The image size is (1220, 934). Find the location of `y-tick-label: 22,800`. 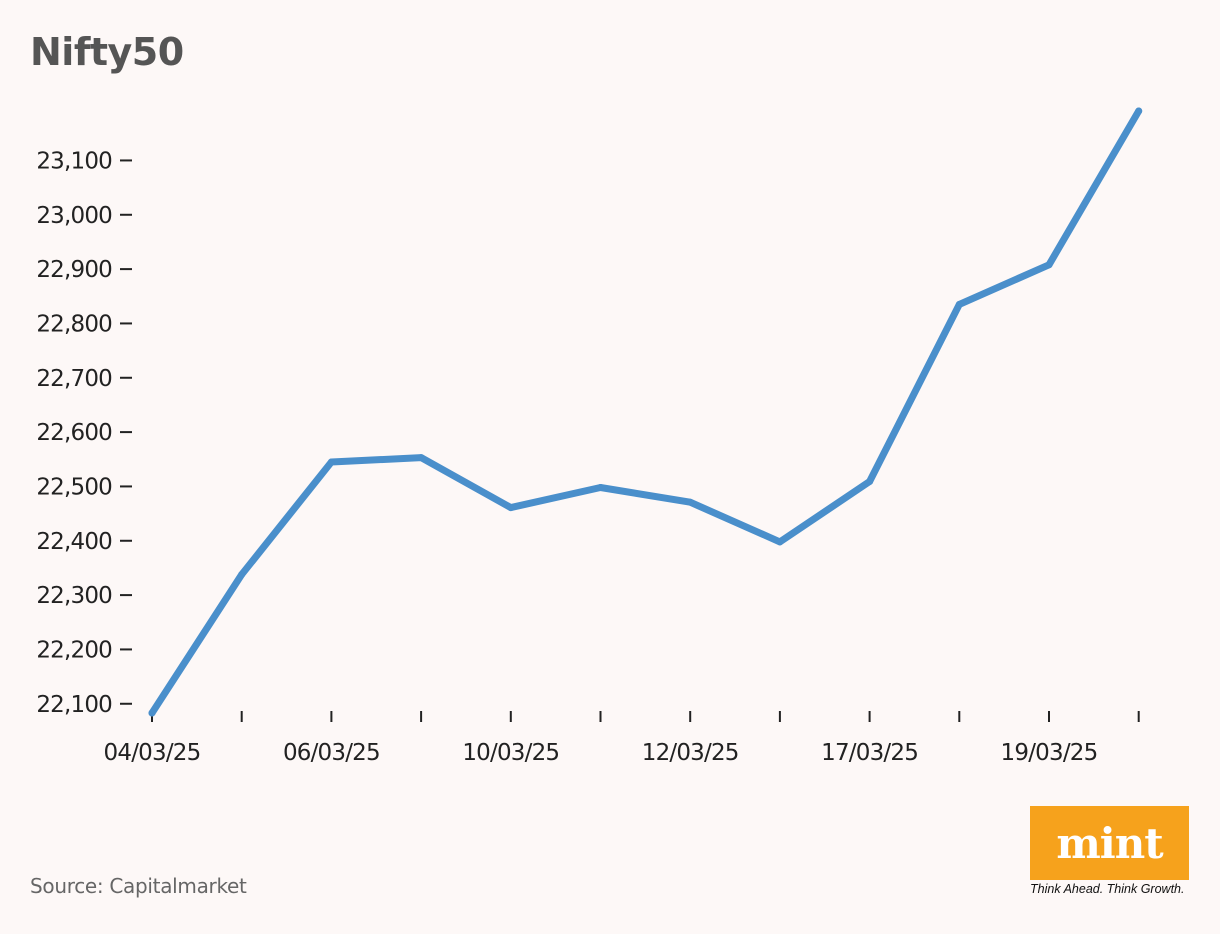

y-tick-label: 22,800 is located at coordinates (74, 324).